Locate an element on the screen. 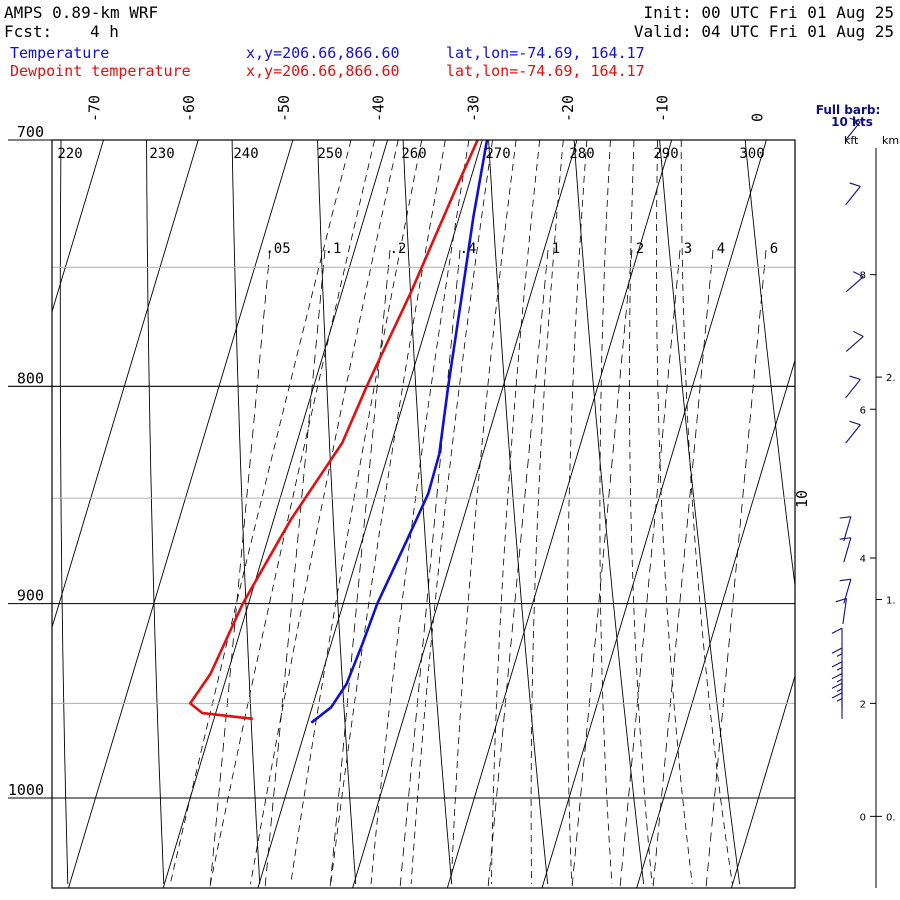  model-title: AMPS 0.89-km WRF is located at coordinates (81, 12).